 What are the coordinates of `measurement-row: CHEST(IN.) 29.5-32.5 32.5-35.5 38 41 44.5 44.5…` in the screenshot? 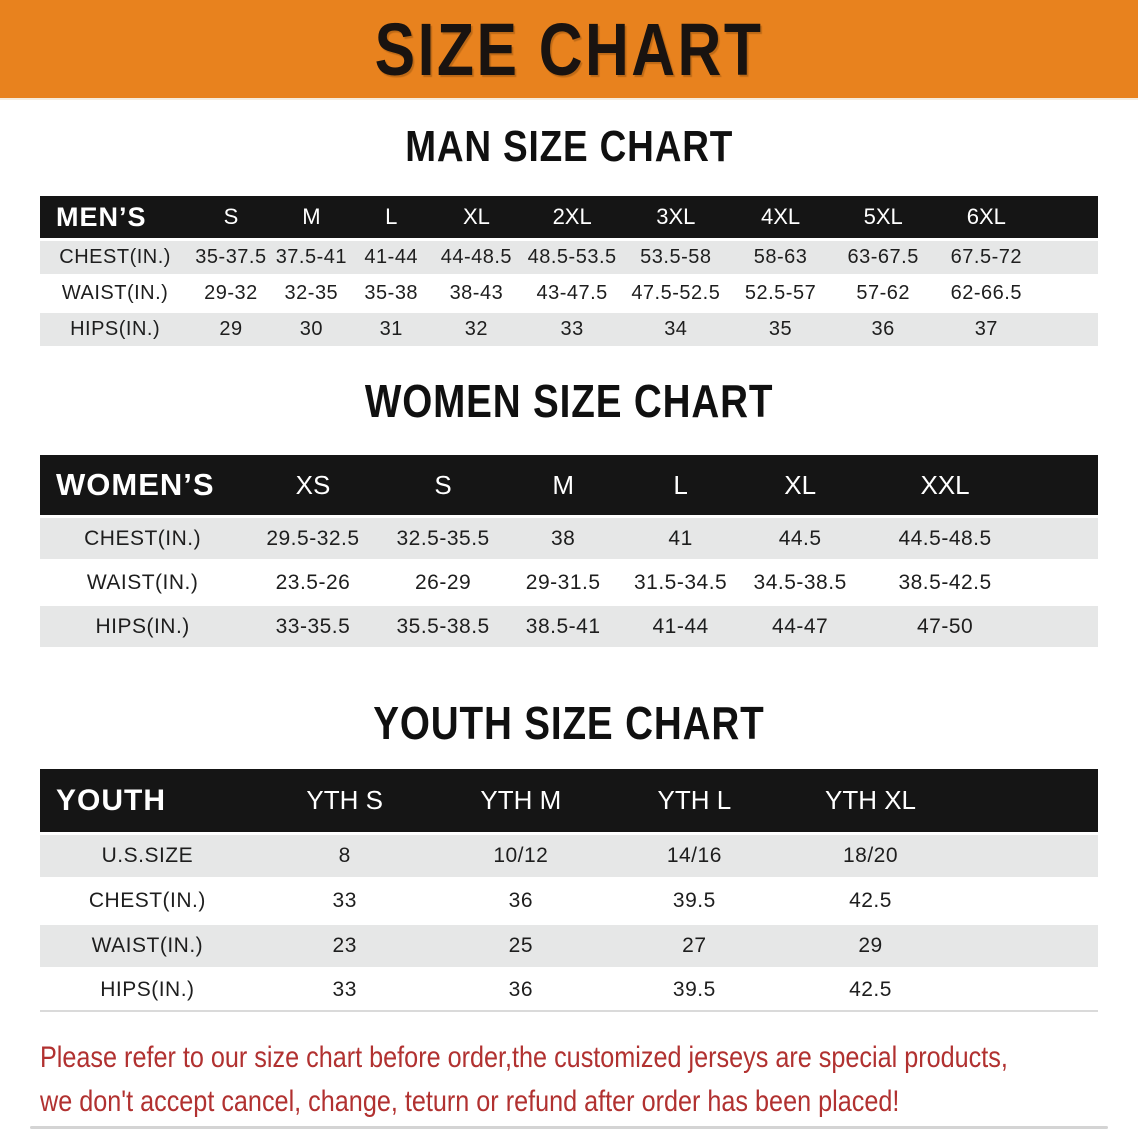 It's located at (569, 538).